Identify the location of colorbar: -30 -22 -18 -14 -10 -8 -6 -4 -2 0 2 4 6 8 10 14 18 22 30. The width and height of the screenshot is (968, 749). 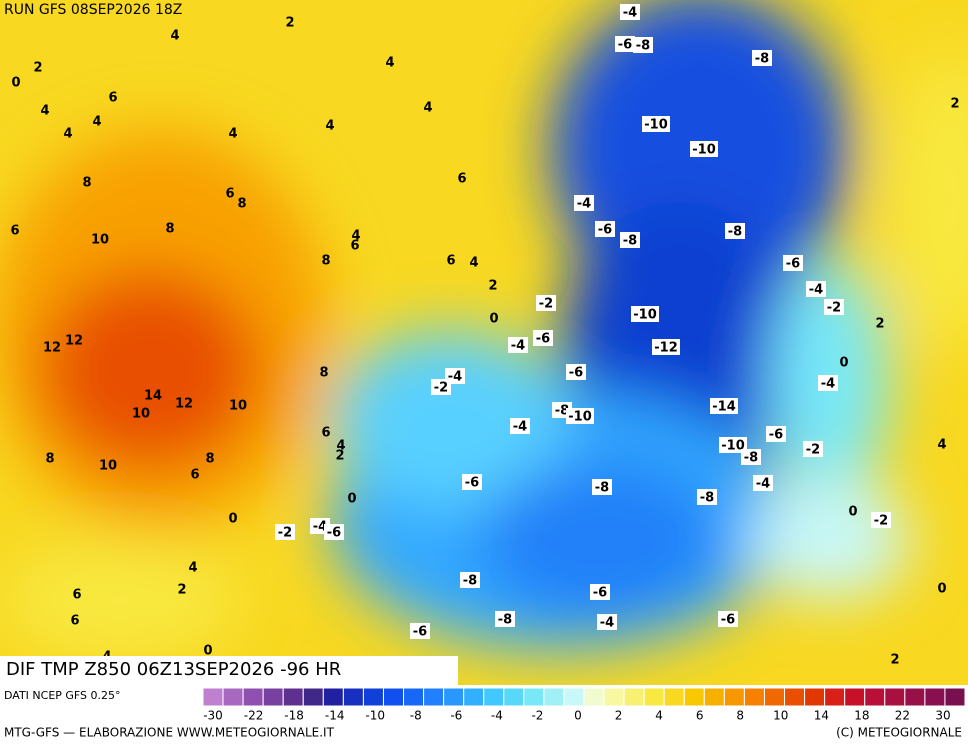
(584, 705).